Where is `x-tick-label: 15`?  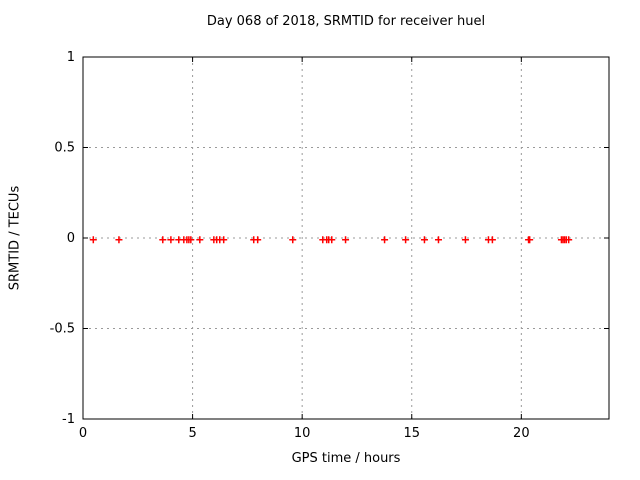
x-tick-label: 15 is located at coordinates (411, 433).